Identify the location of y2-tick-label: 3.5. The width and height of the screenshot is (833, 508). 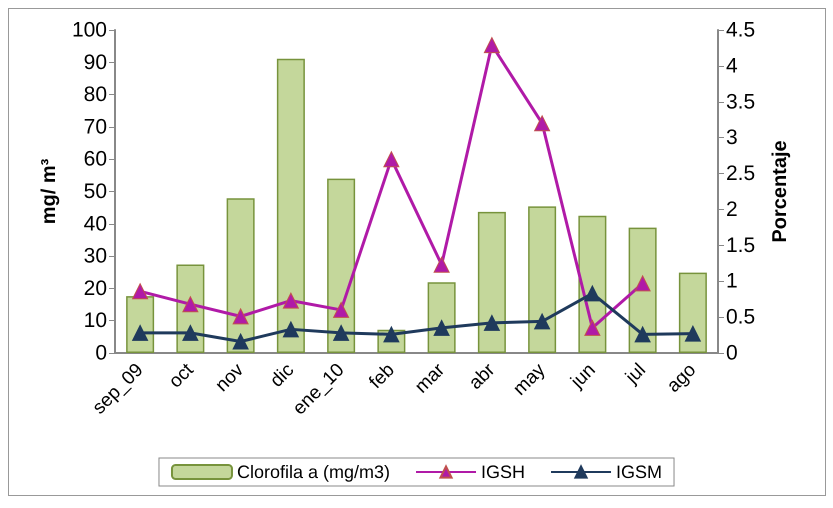
(741, 102).